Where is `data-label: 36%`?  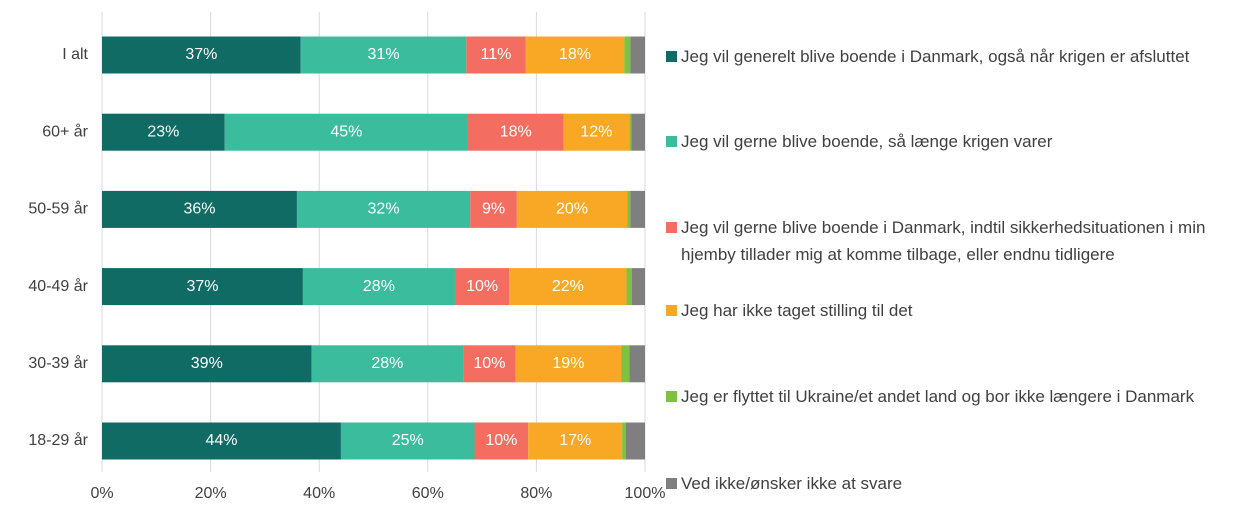
data-label: 36% is located at coordinates (199, 209).